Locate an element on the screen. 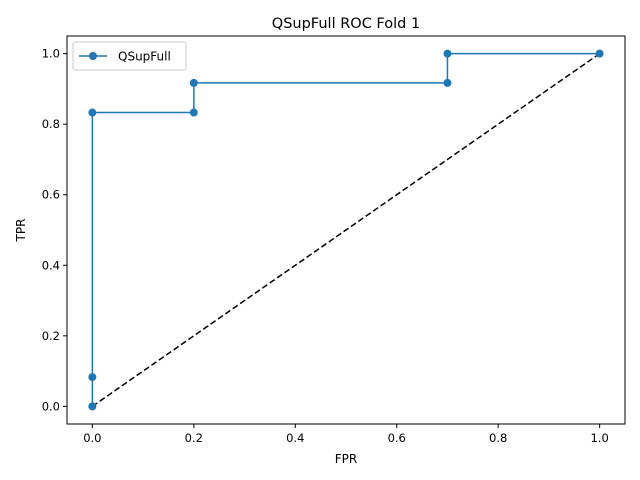 This screenshot has height=480, width=640. x-tick-label: 0.6 is located at coordinates (397, 438).